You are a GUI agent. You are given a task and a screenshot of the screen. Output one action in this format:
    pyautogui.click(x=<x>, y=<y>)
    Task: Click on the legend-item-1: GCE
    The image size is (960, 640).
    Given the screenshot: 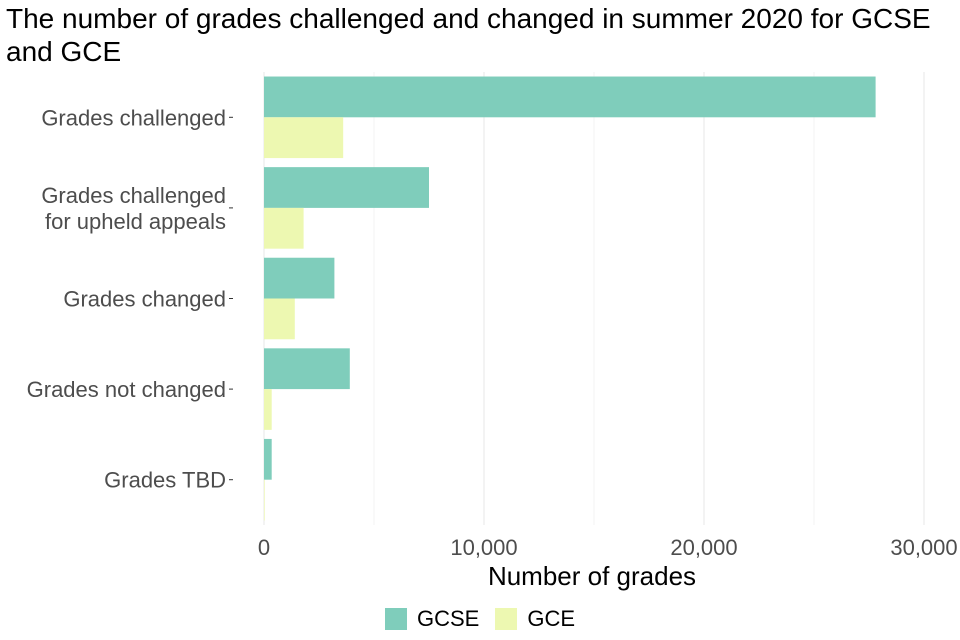 What is the action you would take?
    pyautogui.click(x=535, y=619)
    